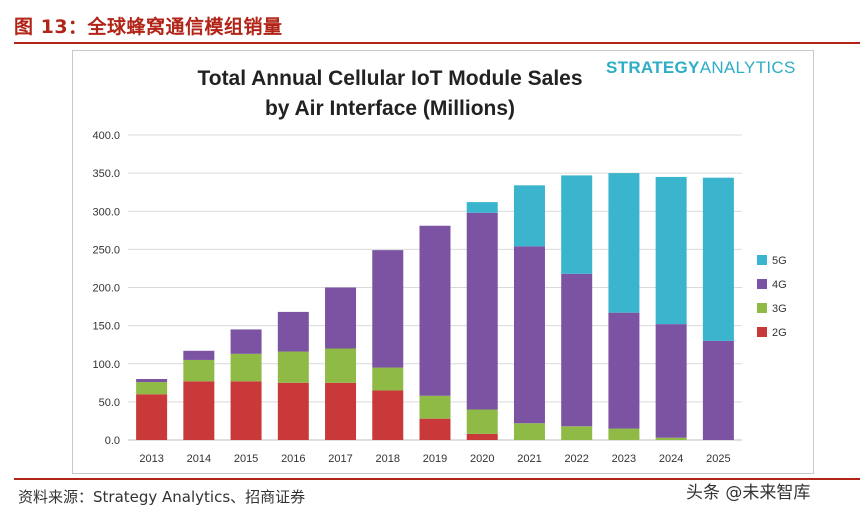 The image size is (866, 510). I want to click on x-tick-label: 2021, so click(529, 459).